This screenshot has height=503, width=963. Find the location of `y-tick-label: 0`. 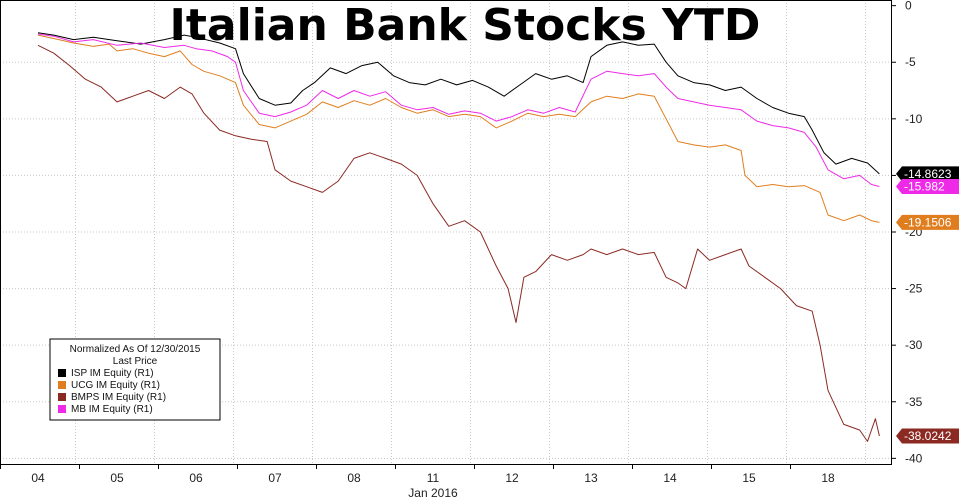

y-tick-label: 0 is located at coordinates (908, 6).